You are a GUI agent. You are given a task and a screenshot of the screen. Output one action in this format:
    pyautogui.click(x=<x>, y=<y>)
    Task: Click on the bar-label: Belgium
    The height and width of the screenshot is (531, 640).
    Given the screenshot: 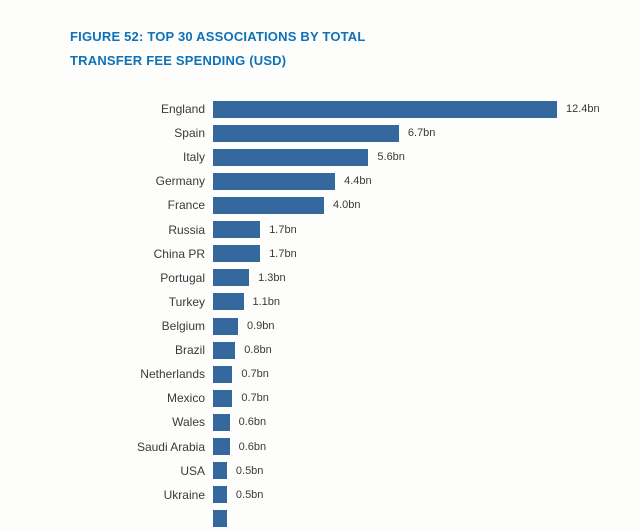 What is the action you would take?
    pyautogui.click(x=183, y=326)
    